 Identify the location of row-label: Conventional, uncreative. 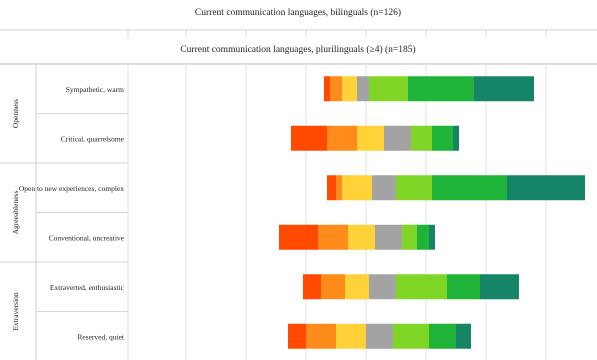
(87, 237).